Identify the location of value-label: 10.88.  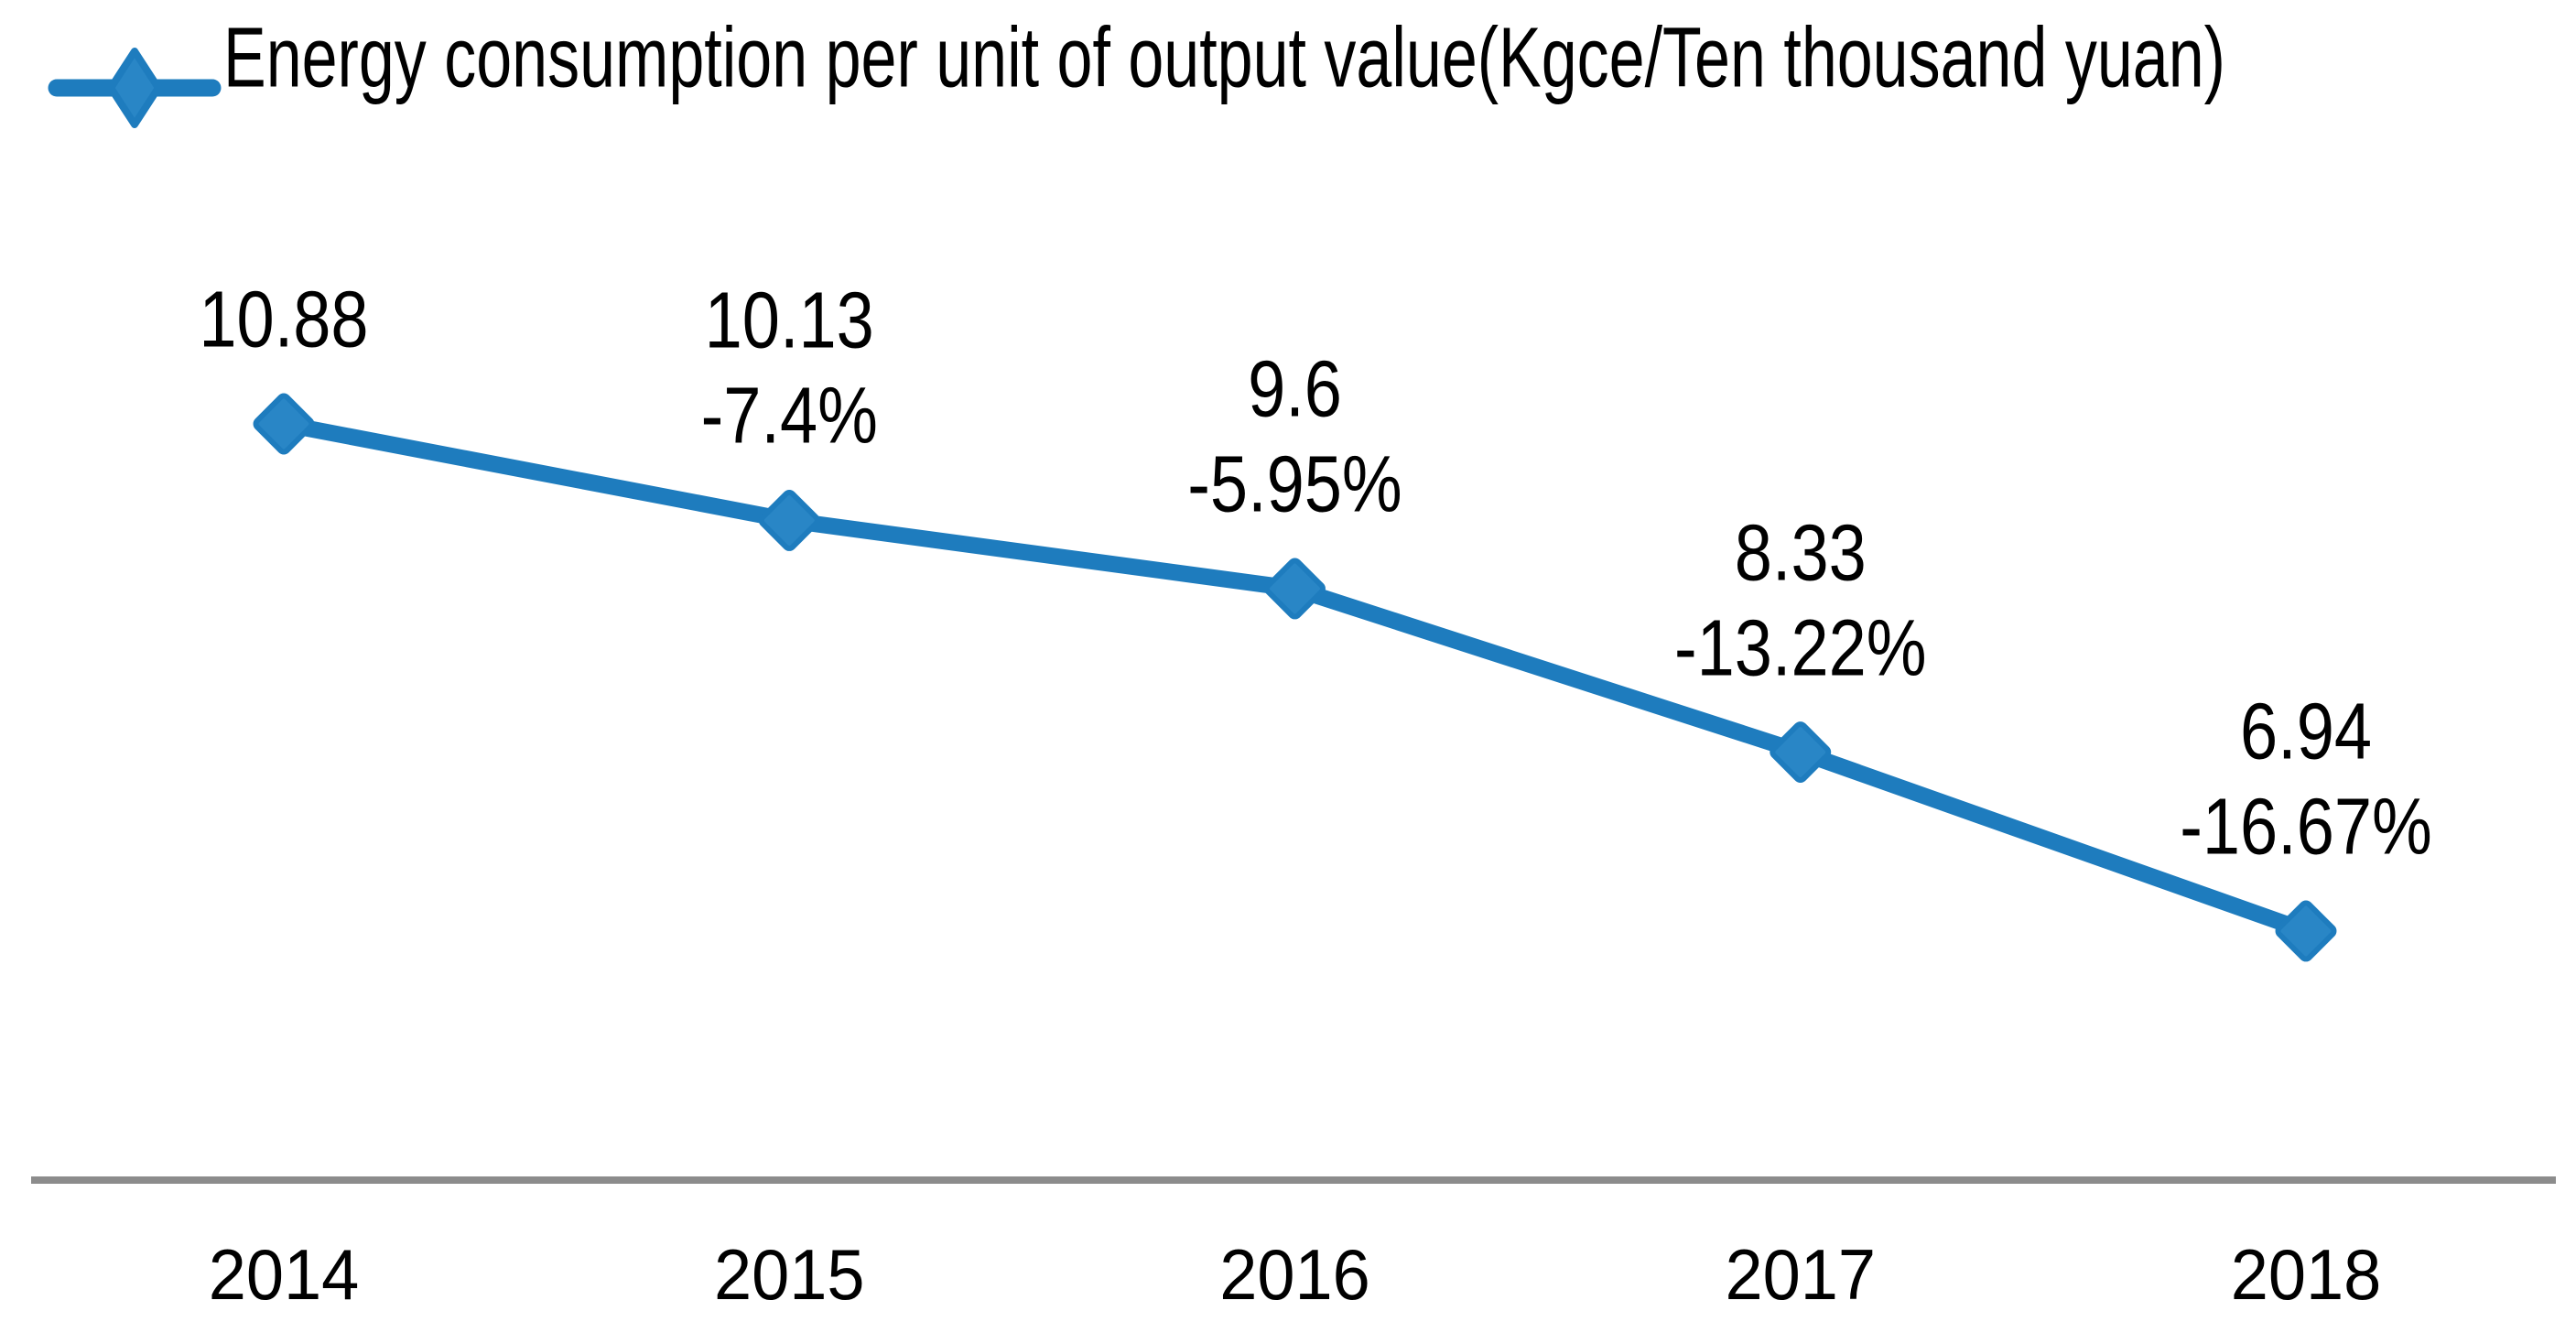
(284, 319).